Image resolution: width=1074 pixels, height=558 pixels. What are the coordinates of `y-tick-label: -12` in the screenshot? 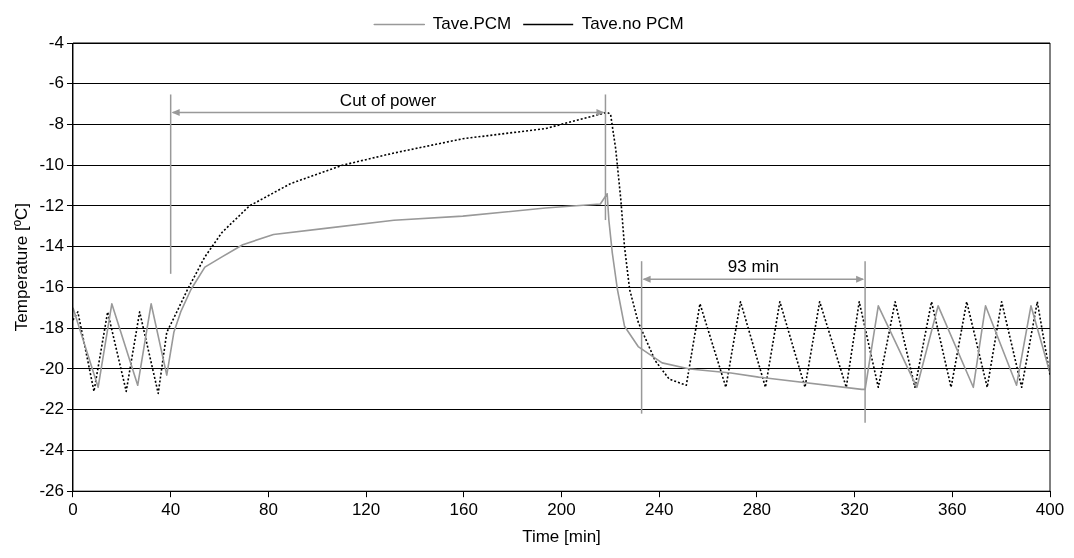 It's located at (51, 205).